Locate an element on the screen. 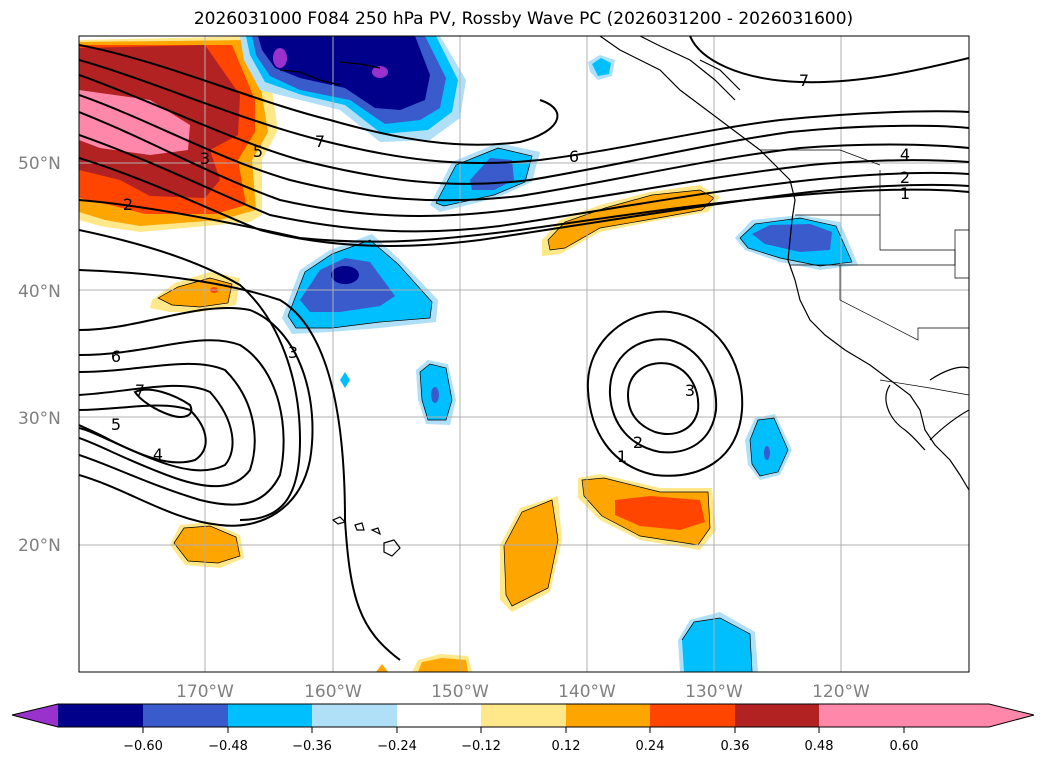  lat-label-20n: 20°N is located at coordinates (39, 546).